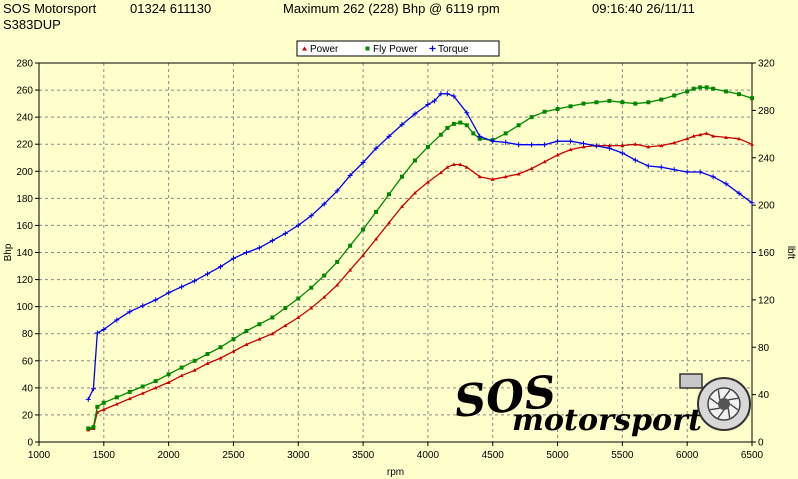 This screenshot has width=798, height=479. I want to click on y-tick-label: 140, so click(24, 253).